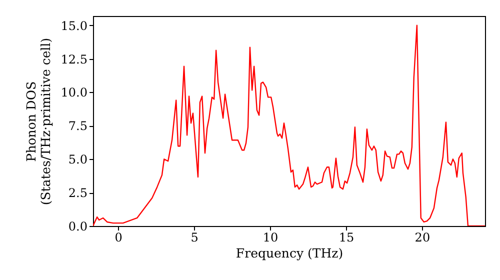  I want to click on y-tick-label: 2.5, so click(78, 193).